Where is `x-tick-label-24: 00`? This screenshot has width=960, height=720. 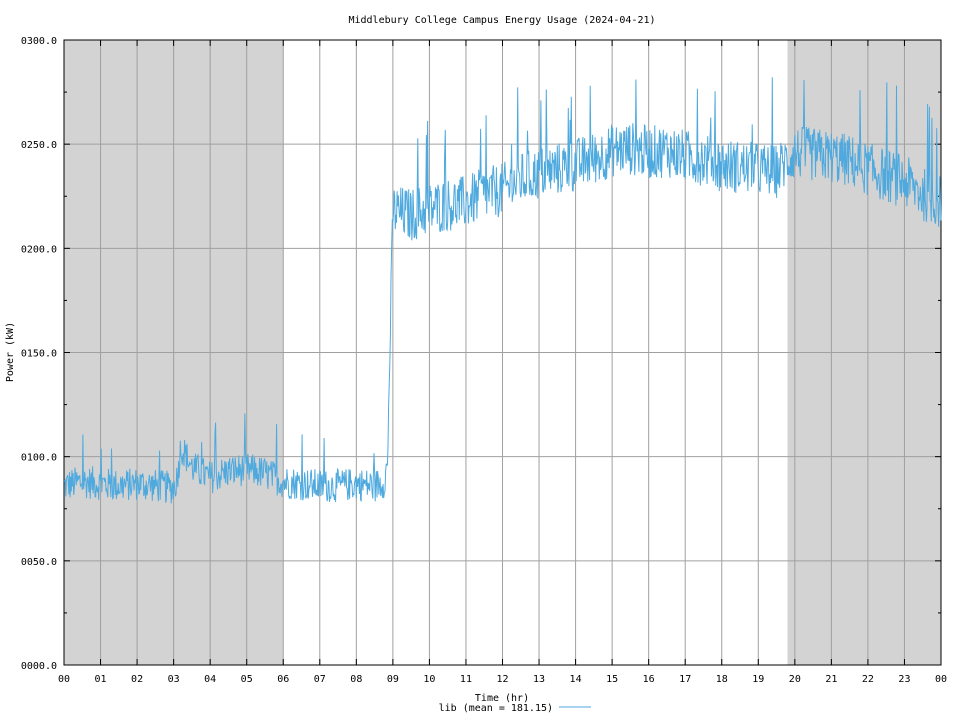
x-tick-label-24: 00 is located at coordinates (941, 679).